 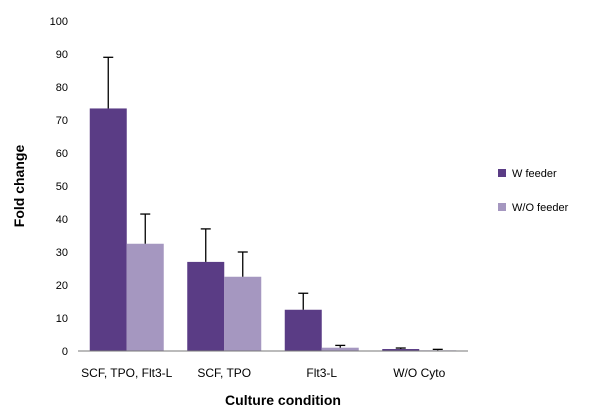 What do you see at coordinates (540, 208) in the screenshot?
I see `legend-label: W/O feeder` at bounding box center [540, 208].